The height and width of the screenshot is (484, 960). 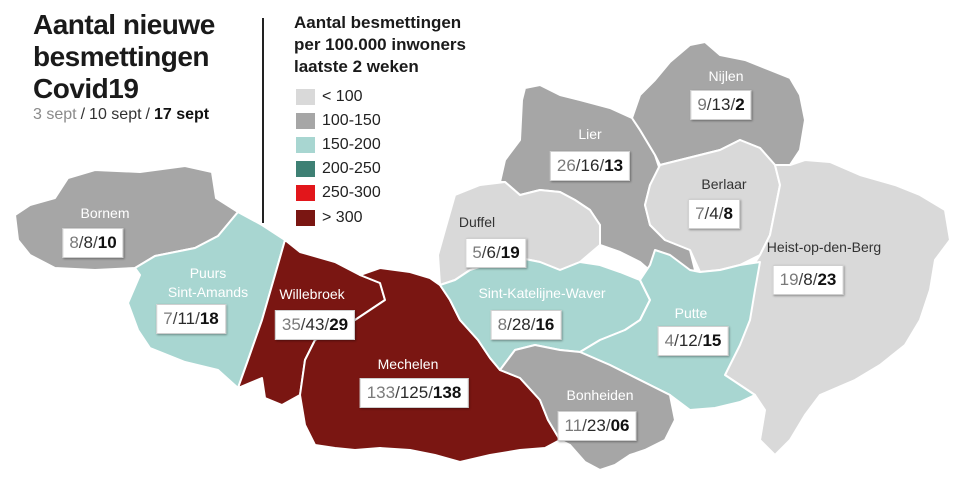 I want to click on legend-title-line: per 100.000 inwoners, so click(x=380, y=44).